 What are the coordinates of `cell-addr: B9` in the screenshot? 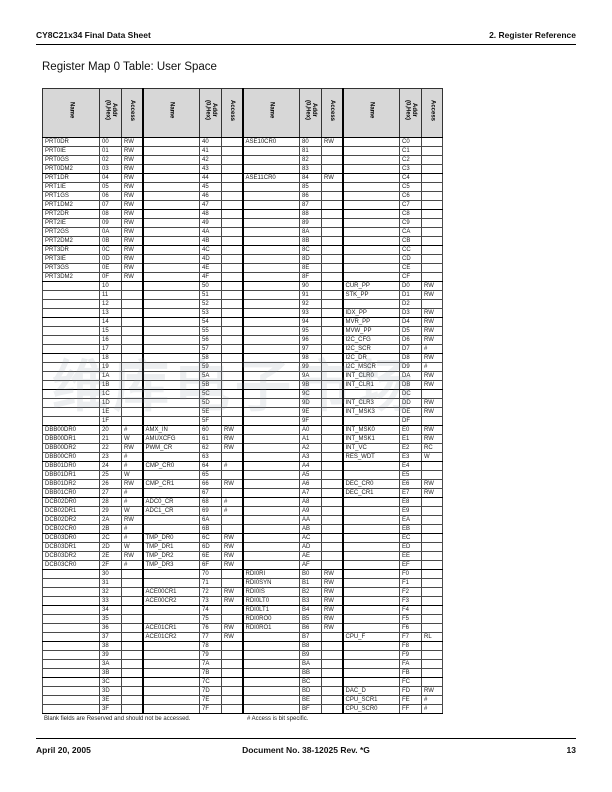 It's located at (310, 655).